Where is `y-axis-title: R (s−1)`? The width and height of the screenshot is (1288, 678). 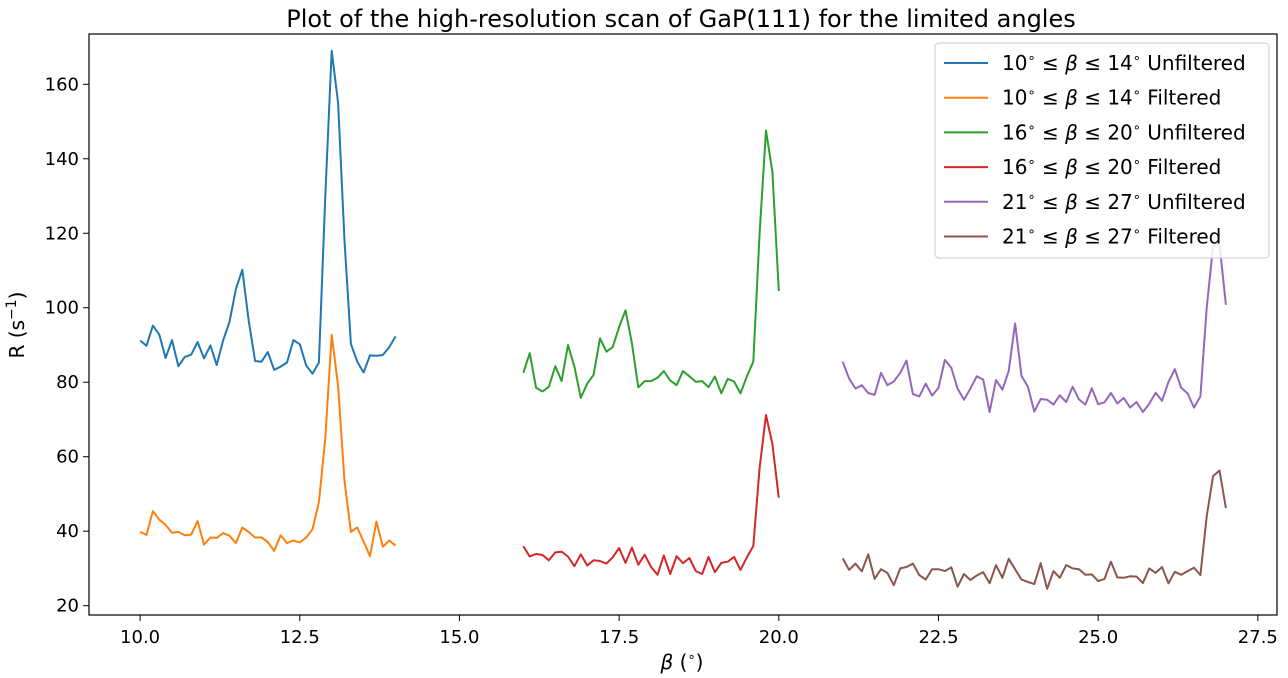 y-axis-title: R (s−1) is located at coordinates (16, 325).